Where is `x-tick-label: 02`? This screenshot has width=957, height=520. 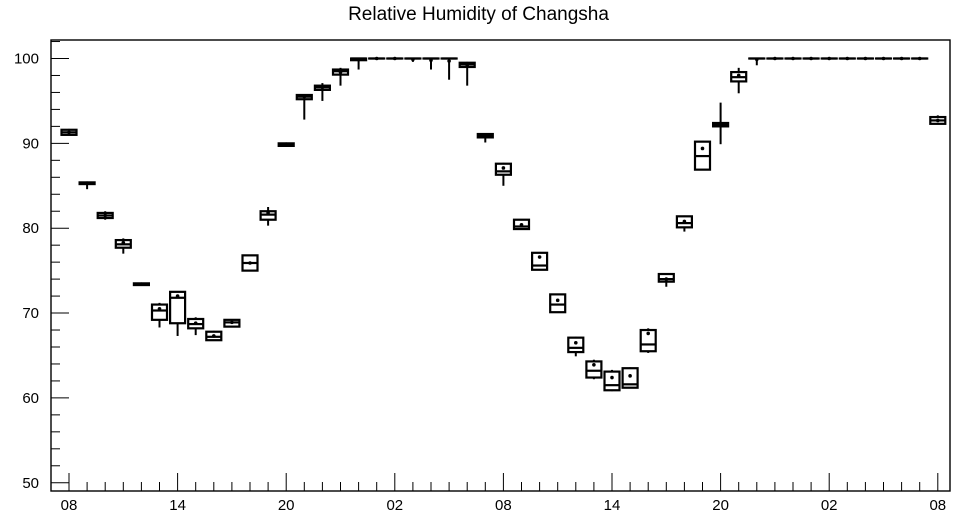 x-tick-label: 02 is located at coordinates (394, 505).